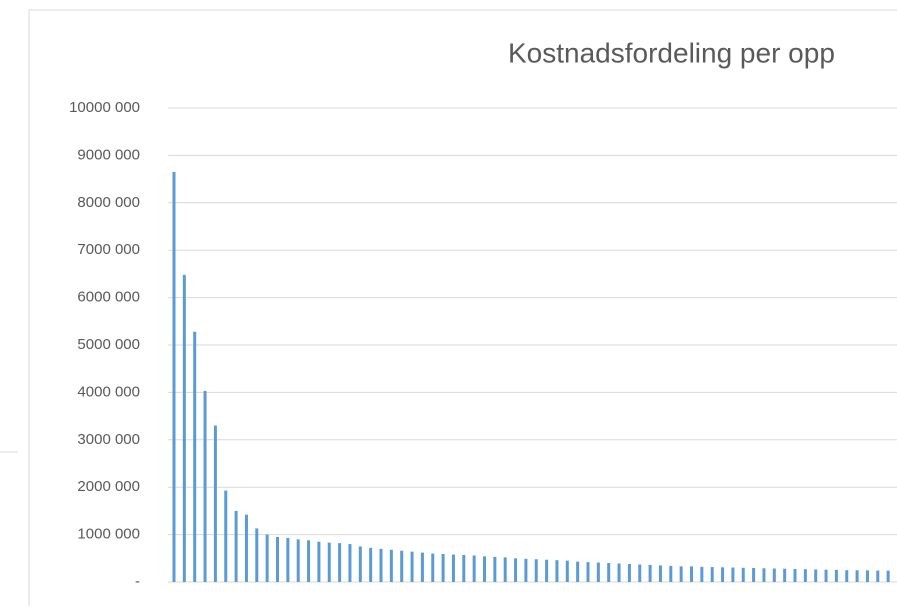  Describe the element at coordinates (108, 202) in the screenshot. I see `y-tick-label: 8000 000` at that location.